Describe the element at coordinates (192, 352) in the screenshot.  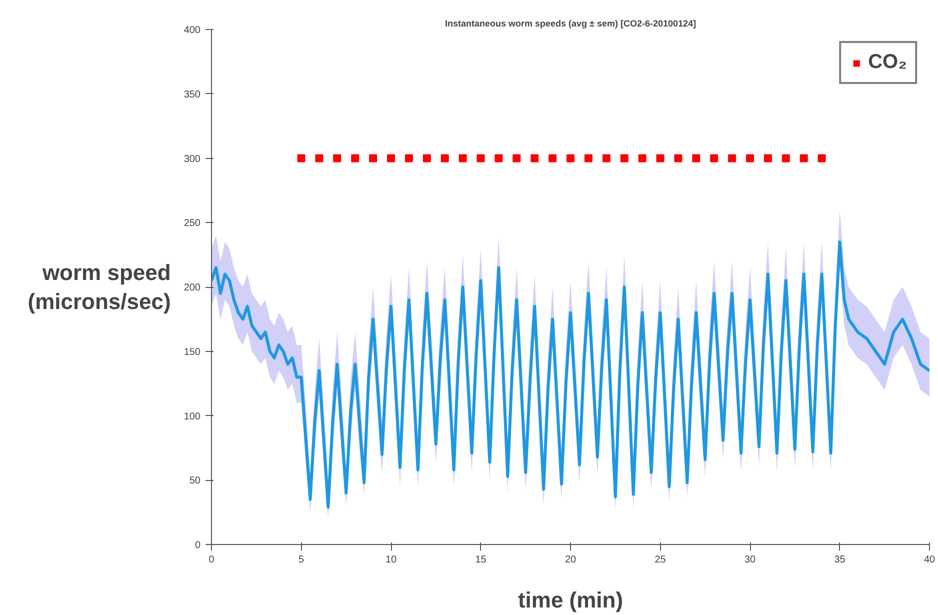
I see `y-tick-label: 150` at that location.